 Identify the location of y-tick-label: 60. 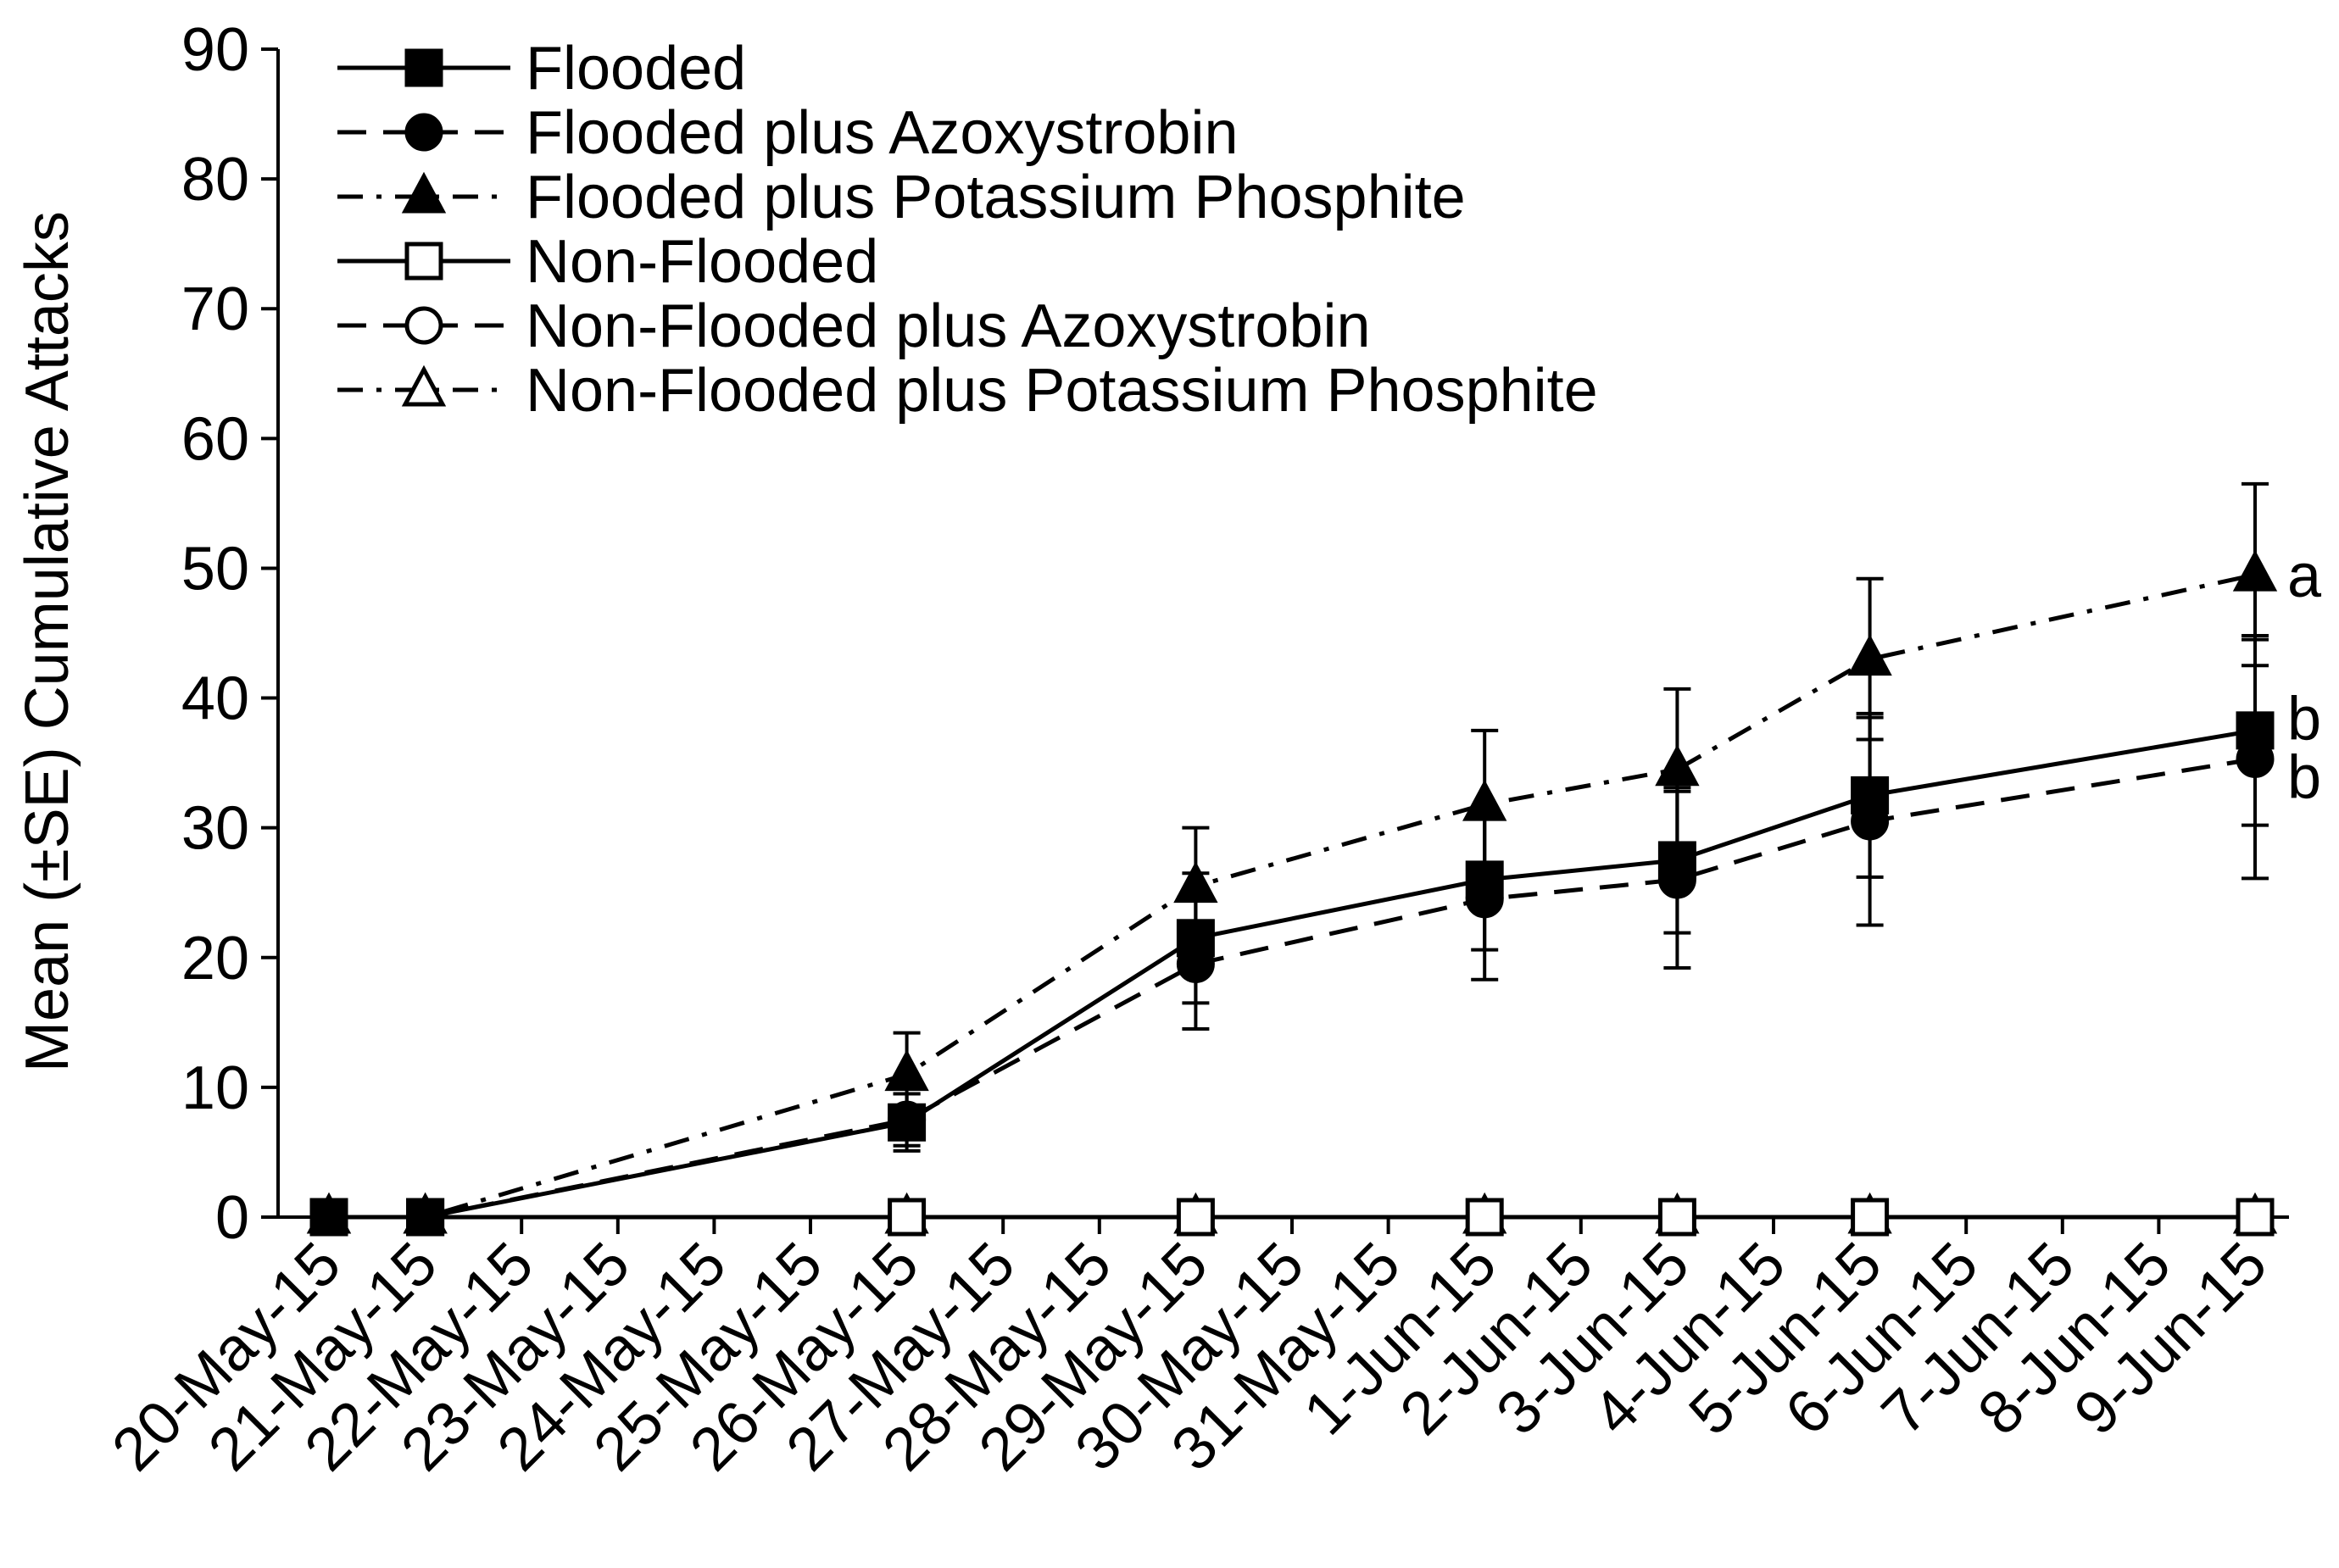
(215, 439).